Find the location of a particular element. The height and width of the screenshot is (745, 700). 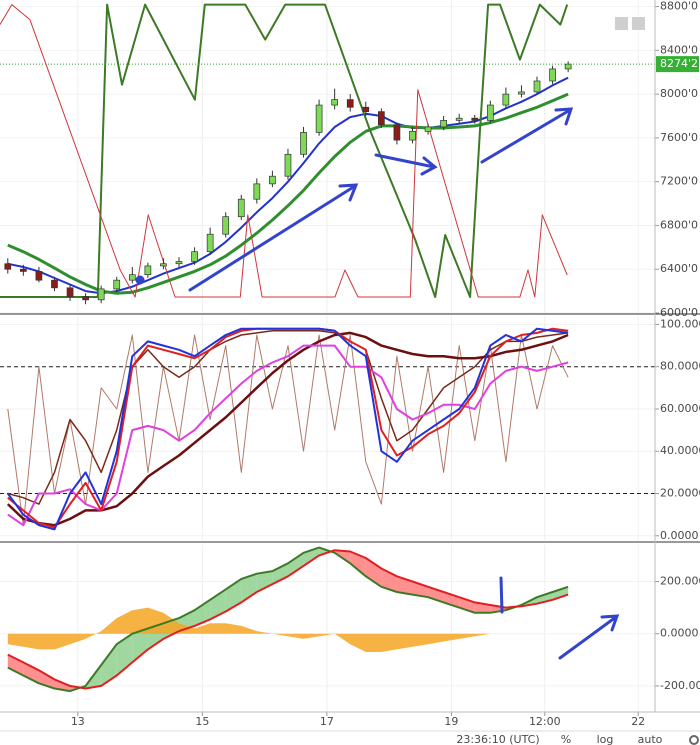

y-tick-label: 80.0000 is located at coordinates (680, 366).